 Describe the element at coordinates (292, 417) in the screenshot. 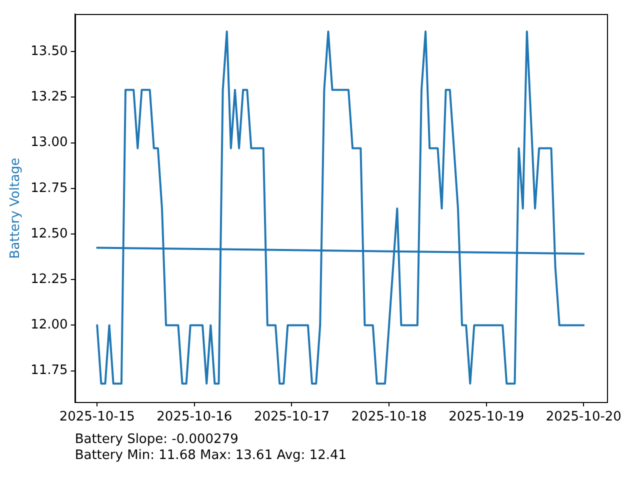

I see `x-tick-label: 2025-10-17` at that location.